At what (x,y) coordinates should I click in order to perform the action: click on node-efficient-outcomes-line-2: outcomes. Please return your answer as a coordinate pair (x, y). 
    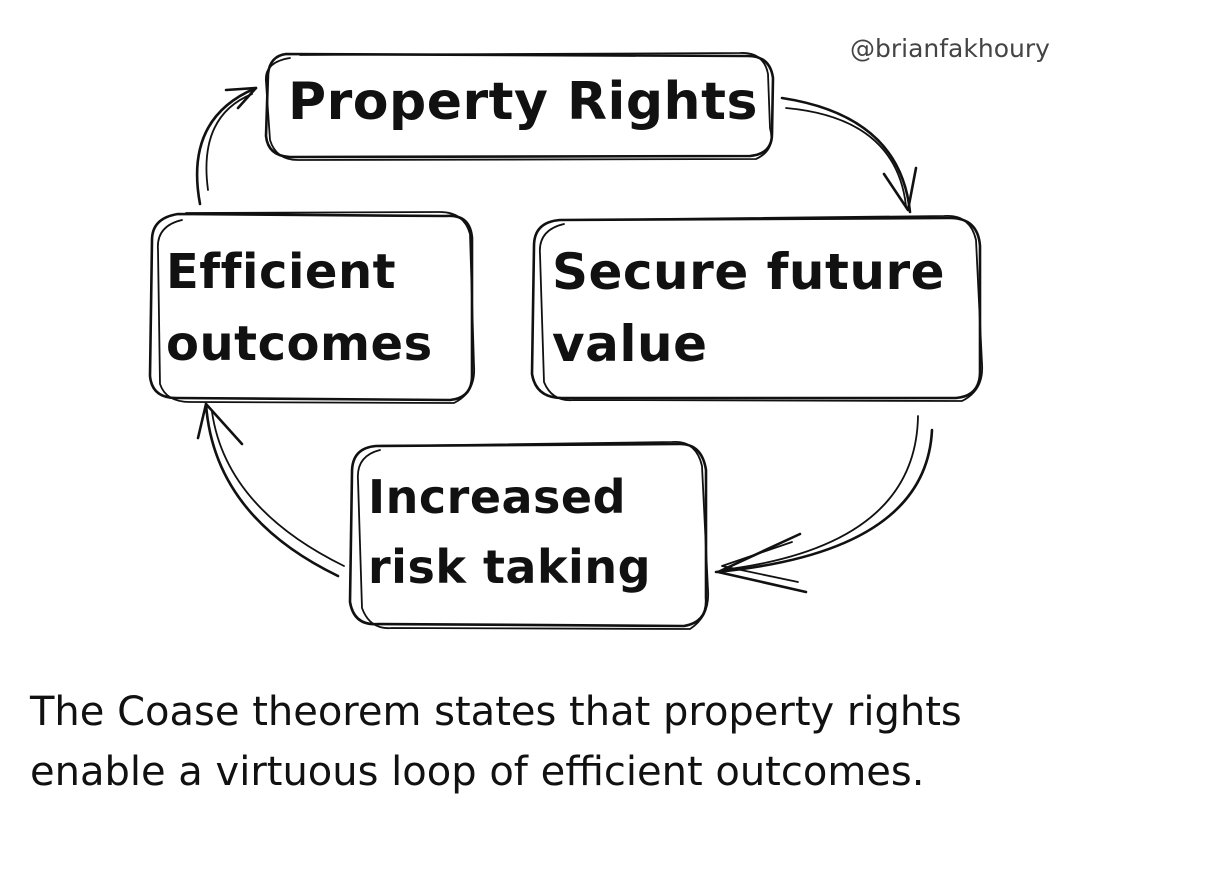
    Looking at the image, I should click on (299, 344).